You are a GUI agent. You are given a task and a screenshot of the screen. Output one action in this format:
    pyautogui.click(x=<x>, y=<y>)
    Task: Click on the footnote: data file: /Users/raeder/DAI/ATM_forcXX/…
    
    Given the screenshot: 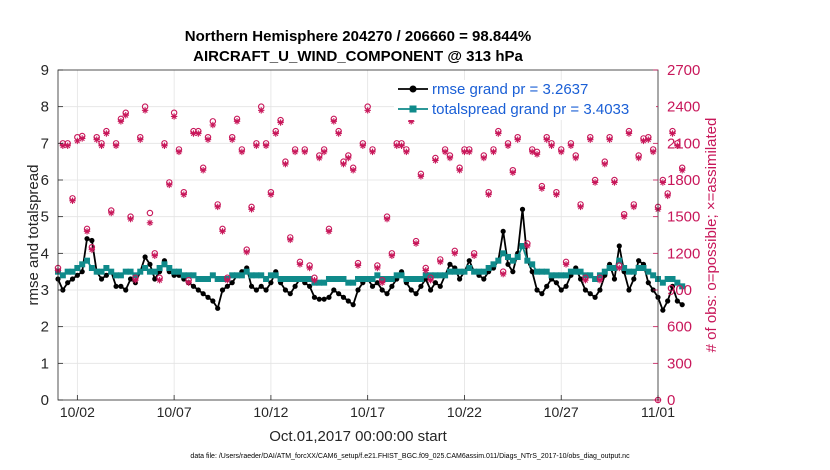 What is the action you would take?
    pyautogui.click(x=410, y=456)
    